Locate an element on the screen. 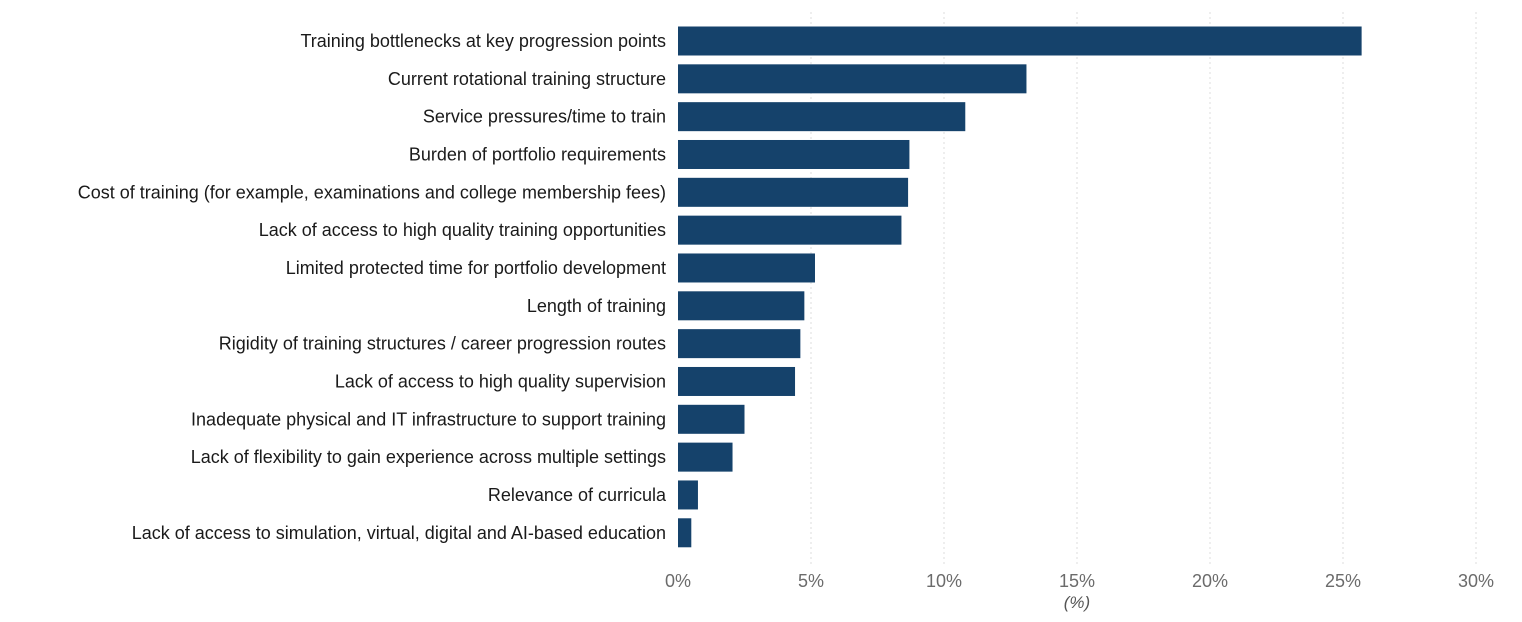 This screenshot has height=622, width=1522. x-tick-label: 5% is located at coordinates (811, 581).